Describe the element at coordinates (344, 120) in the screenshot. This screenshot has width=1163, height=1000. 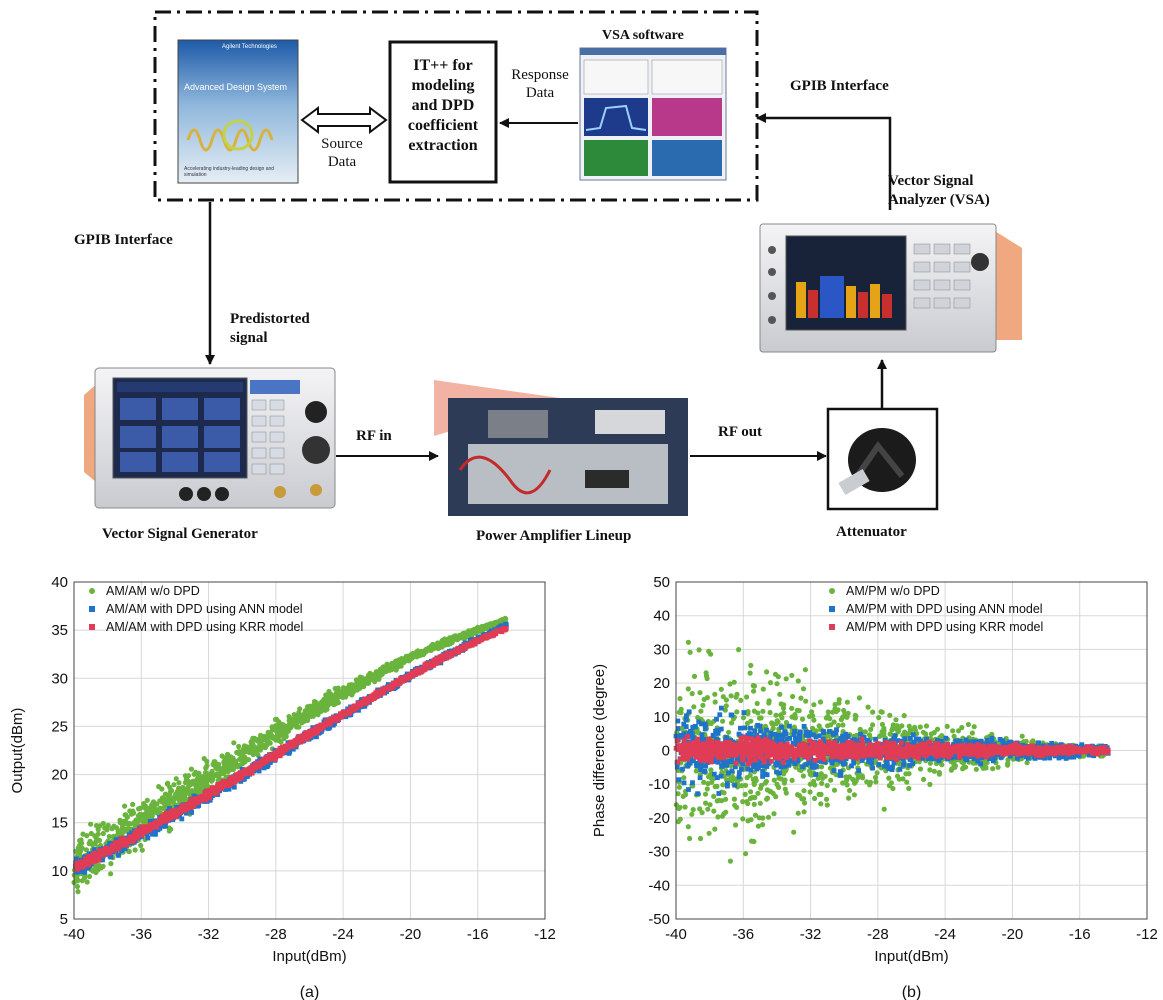
I see `source-data-arrow` at that location.